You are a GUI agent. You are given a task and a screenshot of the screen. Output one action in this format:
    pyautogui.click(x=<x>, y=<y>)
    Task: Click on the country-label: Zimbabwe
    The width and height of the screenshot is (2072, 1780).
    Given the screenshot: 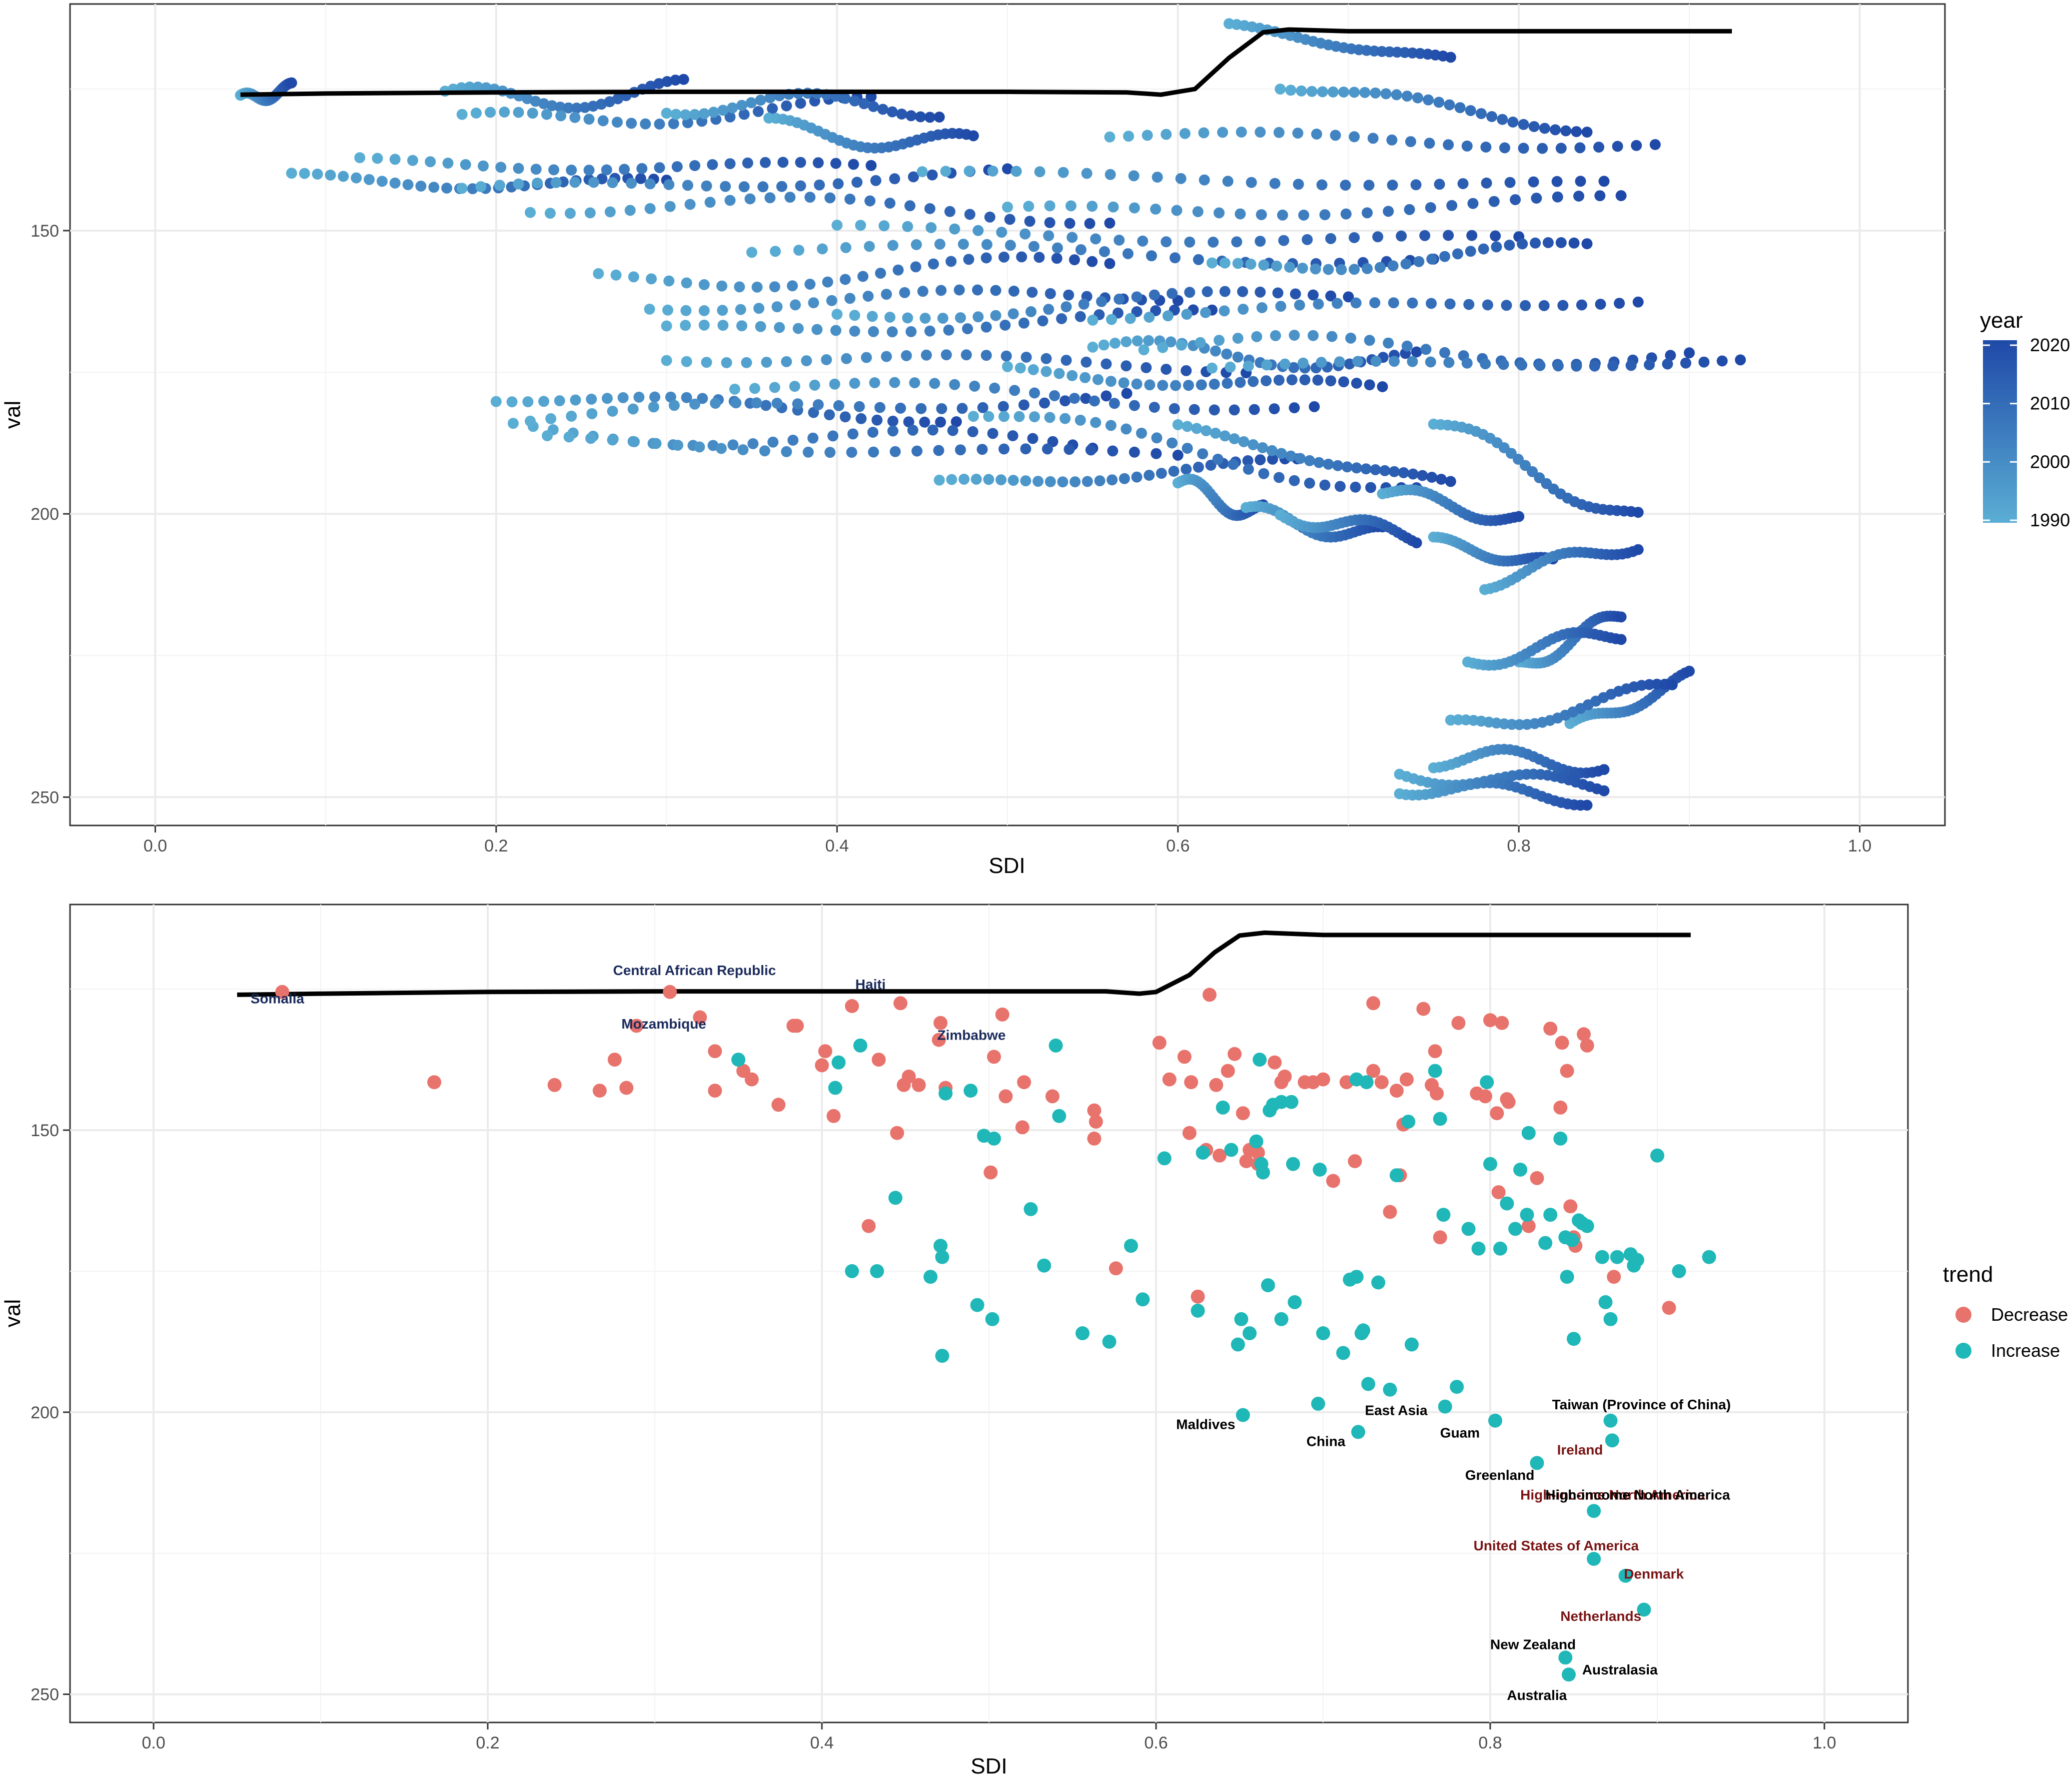 What is the action you would take?
    pyautogui.click(x=972, y=1035)
    